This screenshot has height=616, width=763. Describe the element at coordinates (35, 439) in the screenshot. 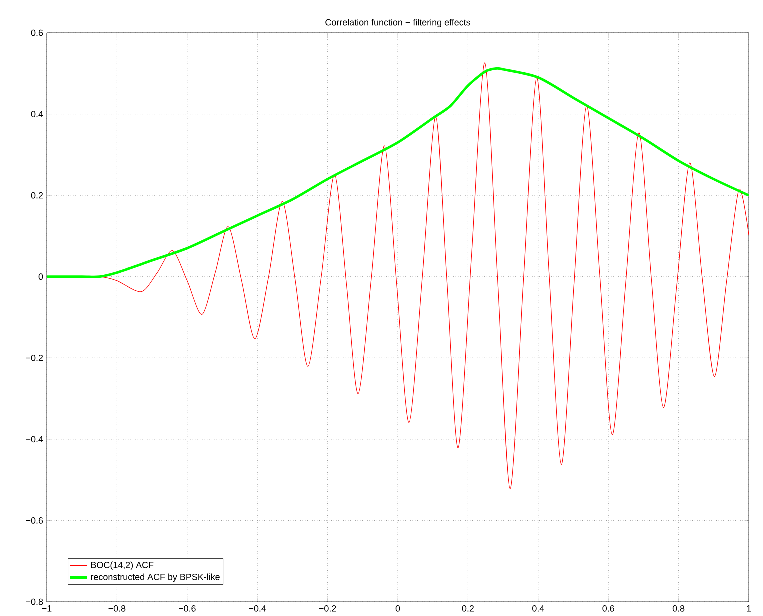

I see `y-tick-label: −0.4` at that location.